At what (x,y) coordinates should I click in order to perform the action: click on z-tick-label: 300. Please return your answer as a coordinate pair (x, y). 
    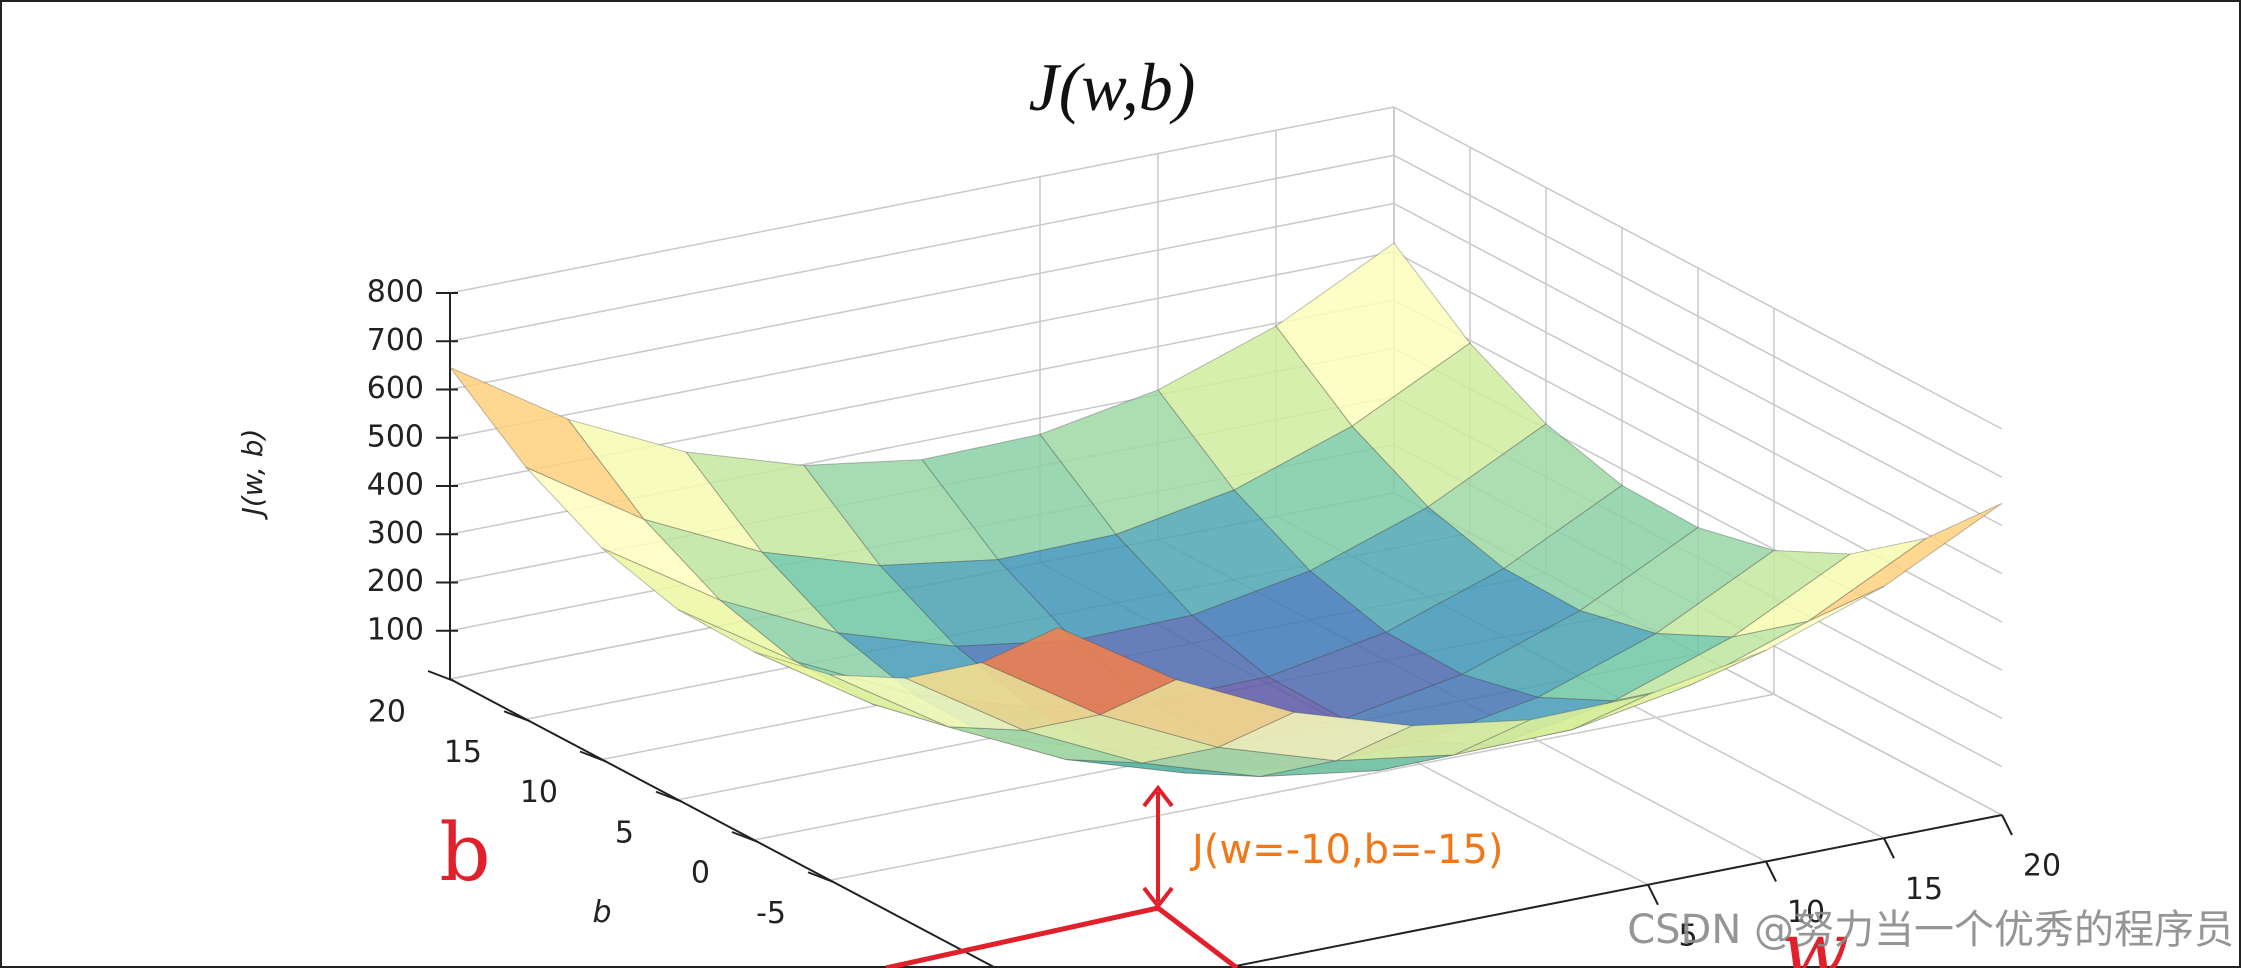
    Looking at the image, I should click on (395, 533).